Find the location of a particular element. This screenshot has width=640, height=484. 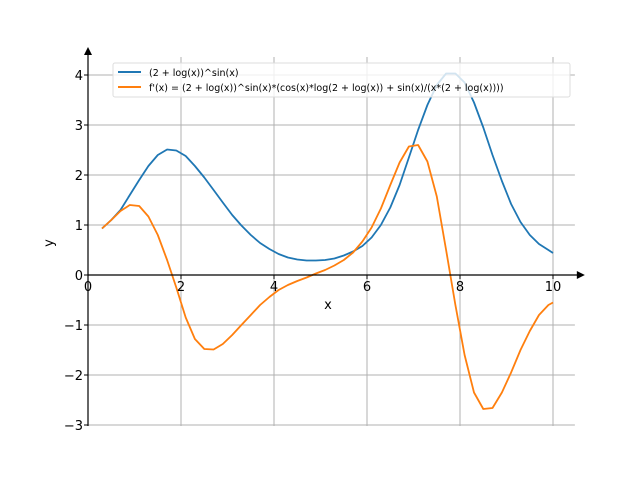

legend-label-f: (2 + log(x))^sin(x) is located at coordinates (194, 73).